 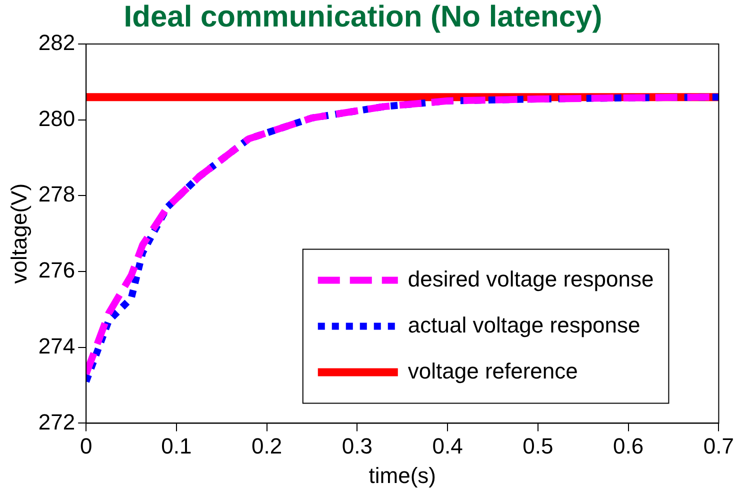 What do you see at coordinates (402, 475) in the screenshot?
I see `x-axis-title: time(s)` at bounding box center [402, 475].